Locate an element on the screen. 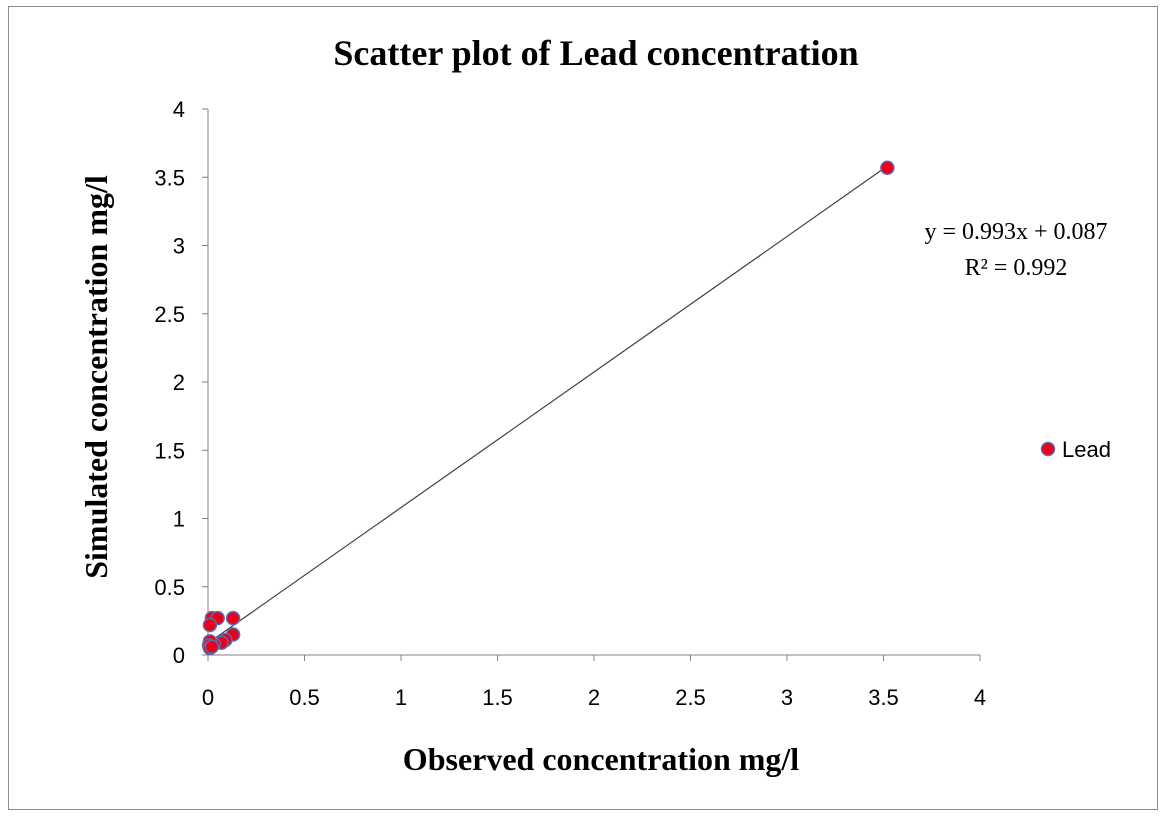  trendline-equation: y = 0.993x + 0.087 is located at coordinates (1015, 232).